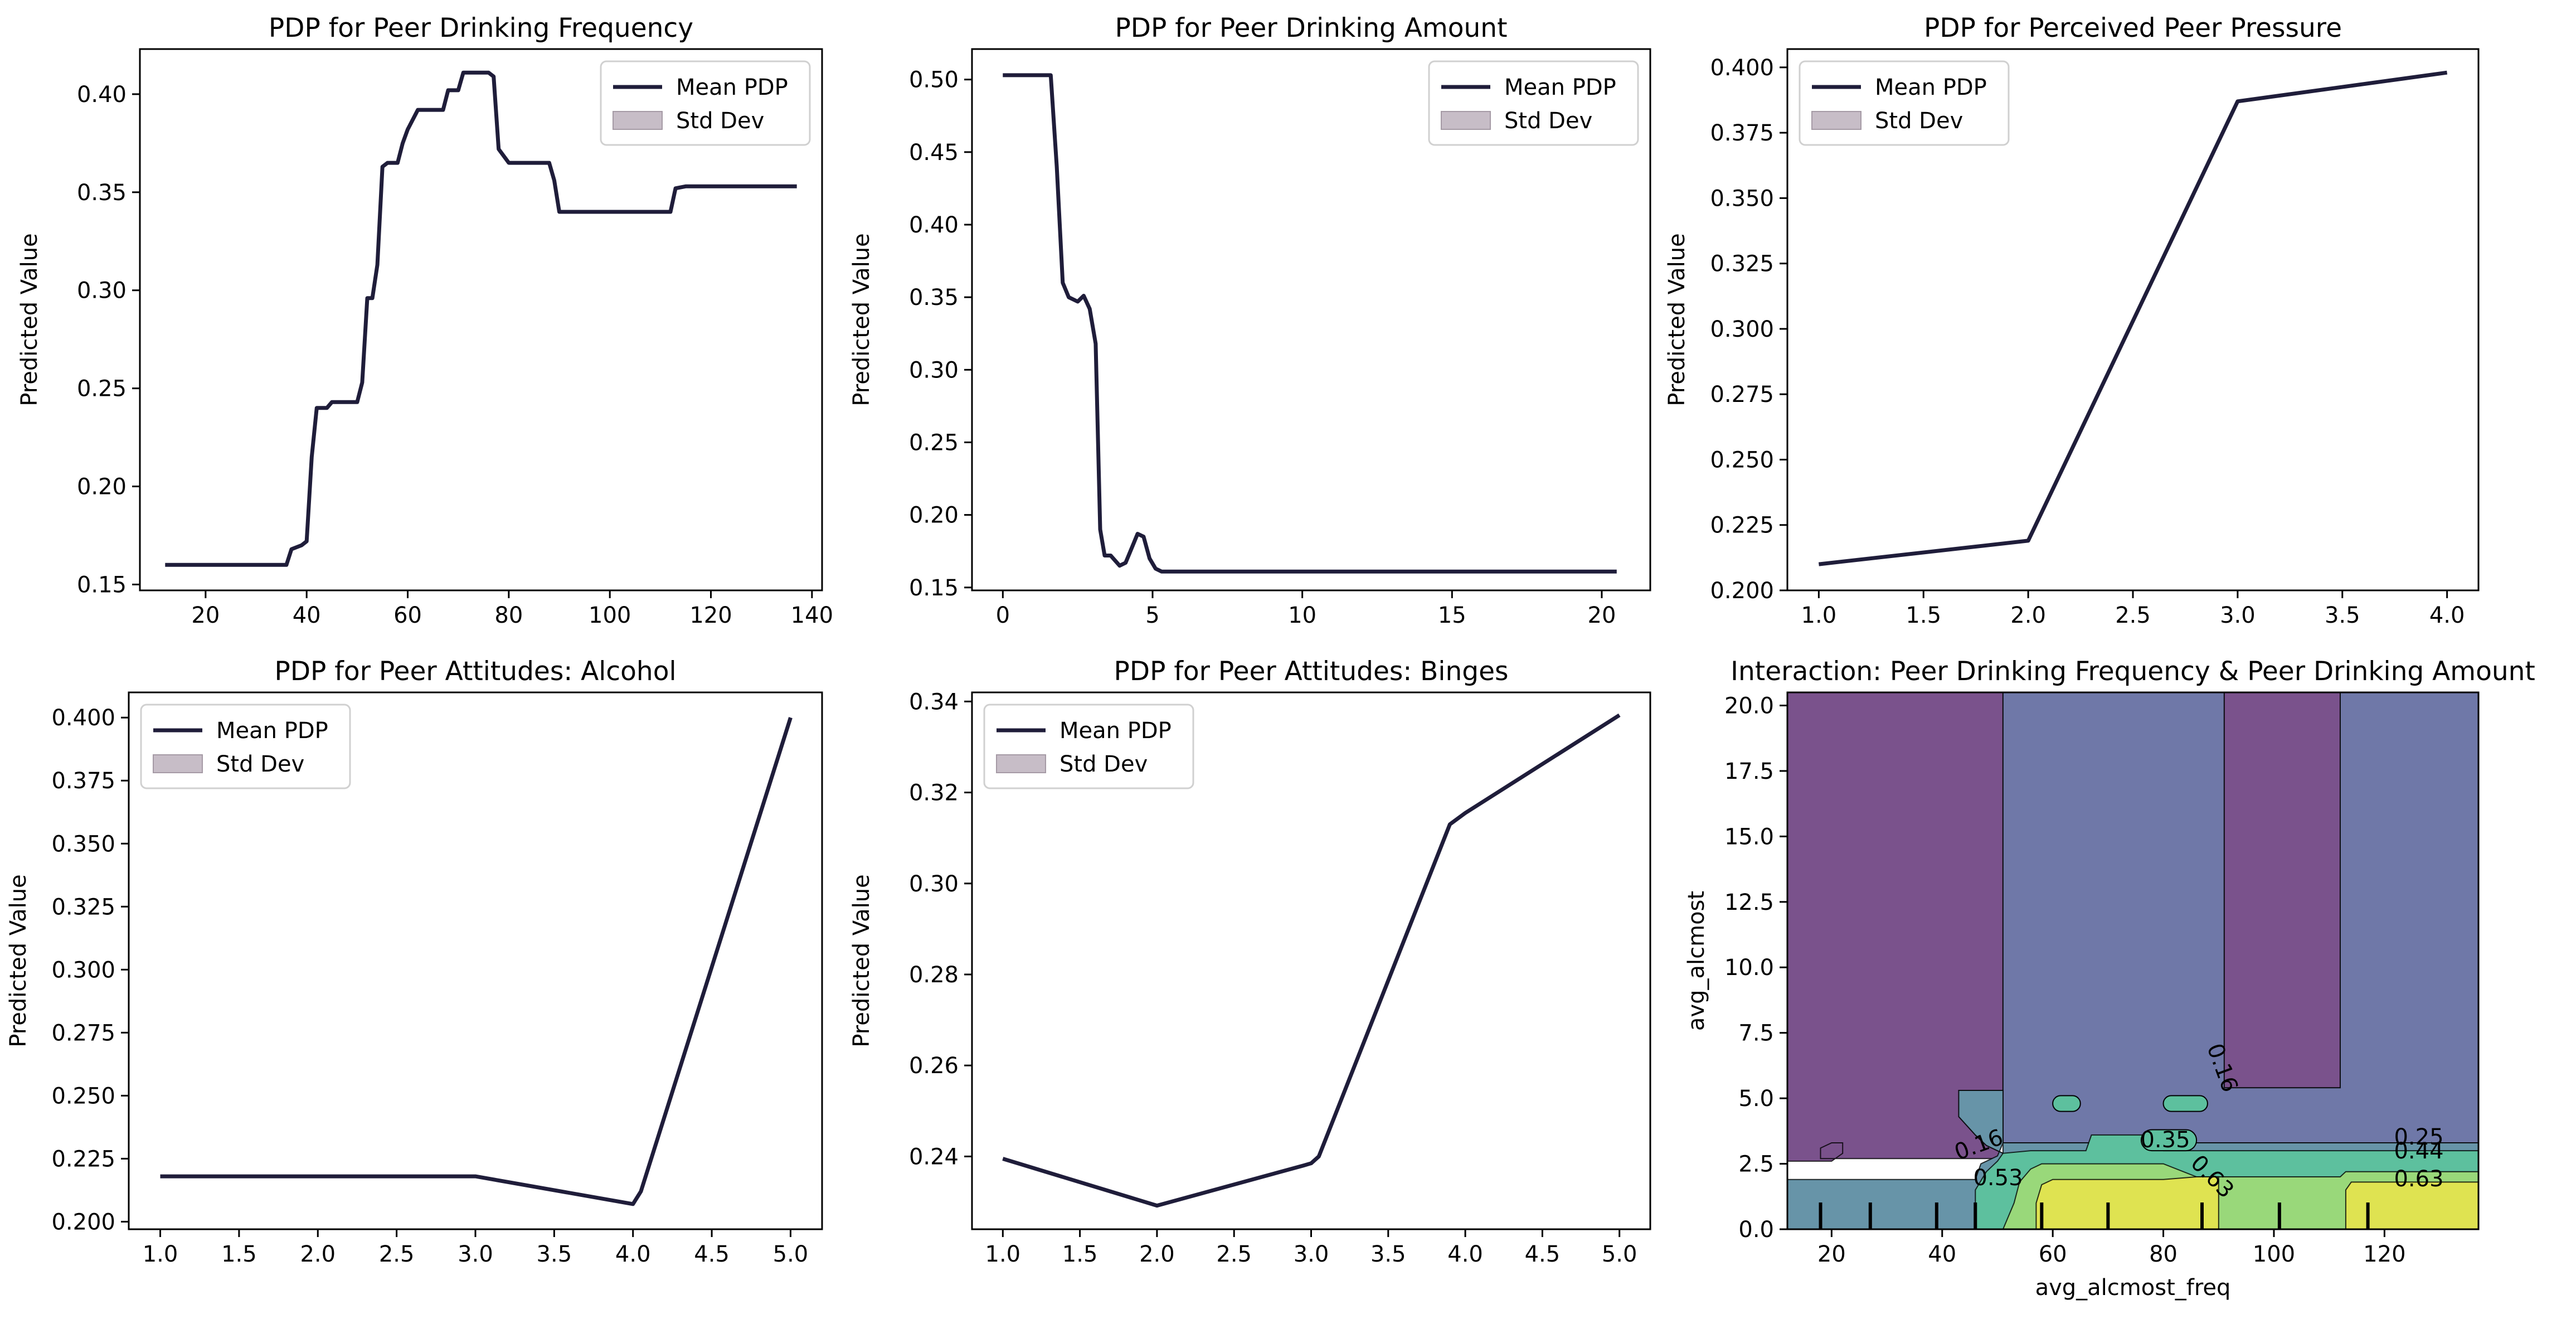 The height and width of the screenshot is (1319, 2576). Describe the element at coordinates (934, 1066) in the screenshot. I see `y-tick-label: 0.26` at that location.